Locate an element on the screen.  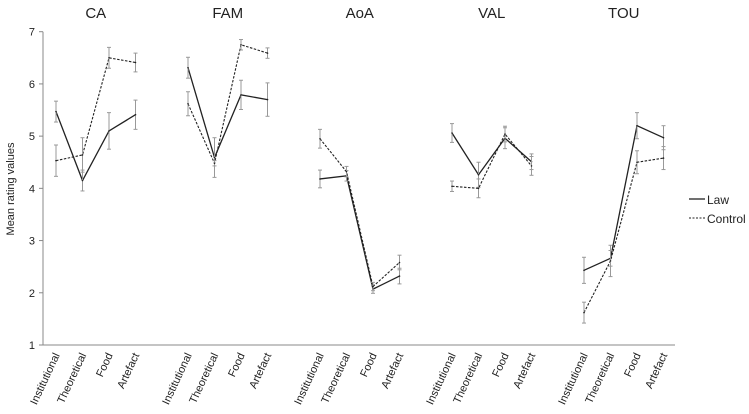
panel-title: VAL is located at coordinates (491, 13).